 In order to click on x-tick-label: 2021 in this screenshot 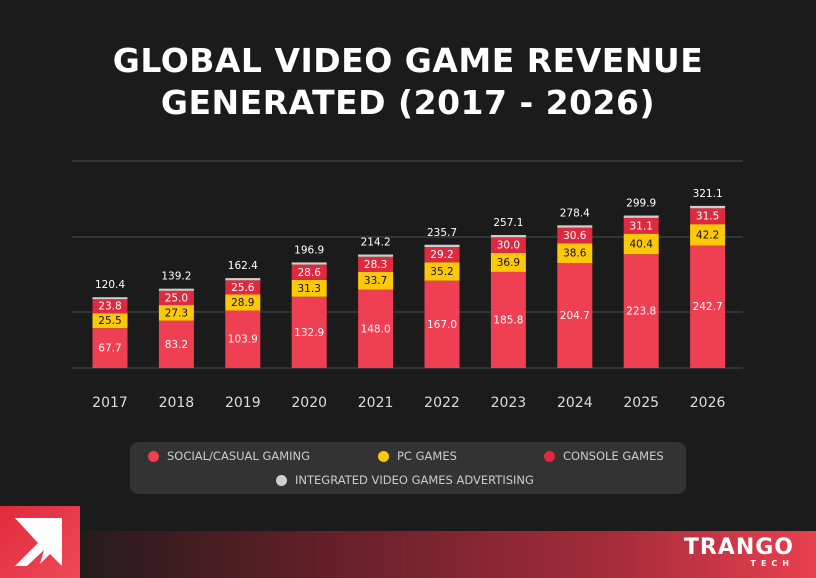, I will do `click(376, 403)`.